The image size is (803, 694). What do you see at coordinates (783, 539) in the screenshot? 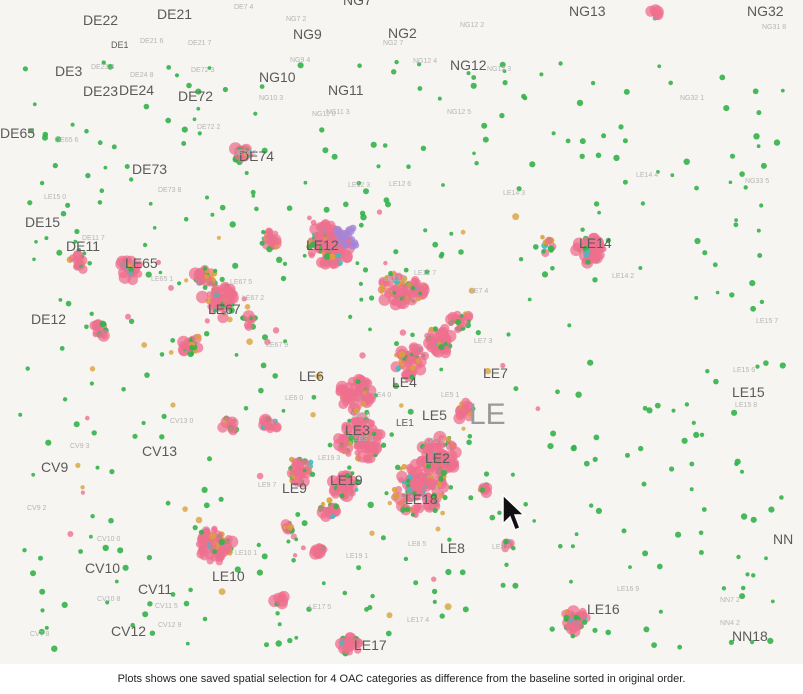
I see `district-label: NN` at bounding box center [783, 539].